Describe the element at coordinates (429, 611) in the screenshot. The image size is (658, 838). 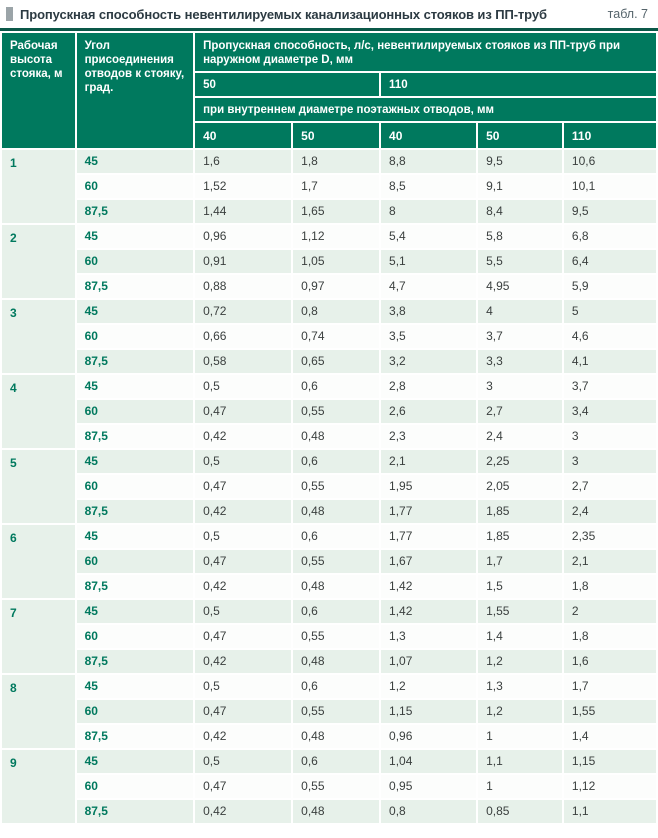
I see `value-cell: 1,42` at that location.